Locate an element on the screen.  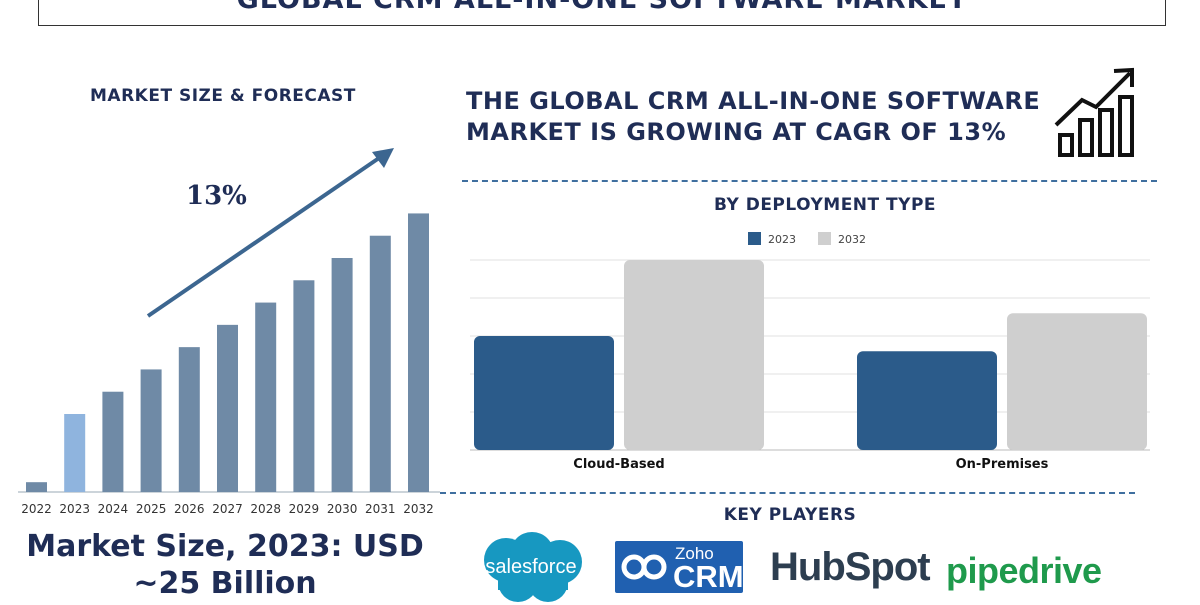
hubspot-label: HubSpot is located at coordinates (850, 567).